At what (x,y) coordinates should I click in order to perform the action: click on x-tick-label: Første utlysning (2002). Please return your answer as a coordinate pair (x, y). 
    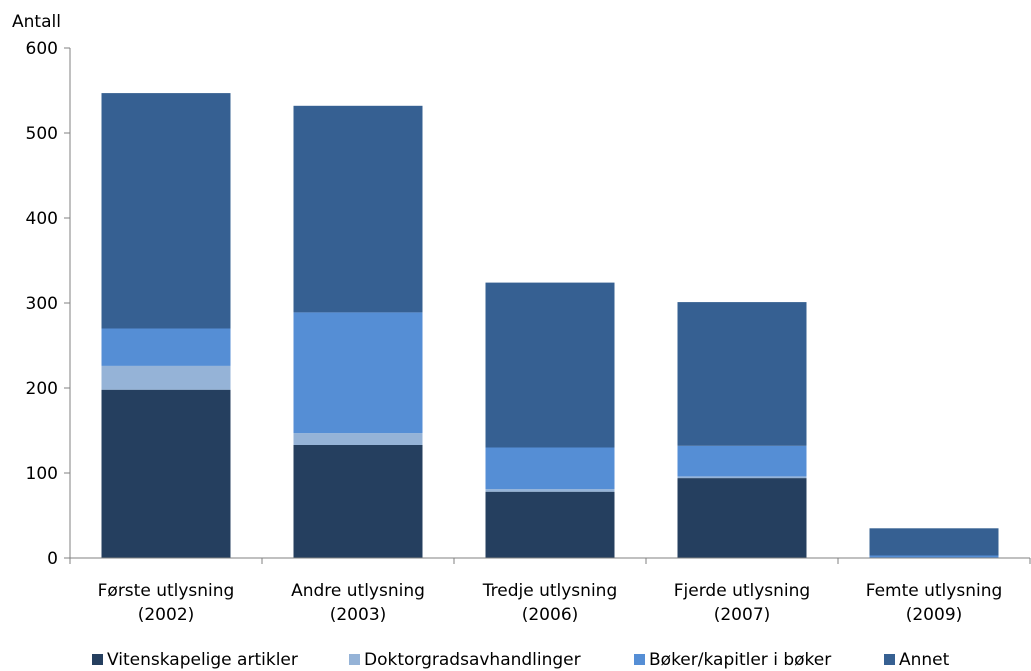
    Looking at the image, I should click on (166, 603).